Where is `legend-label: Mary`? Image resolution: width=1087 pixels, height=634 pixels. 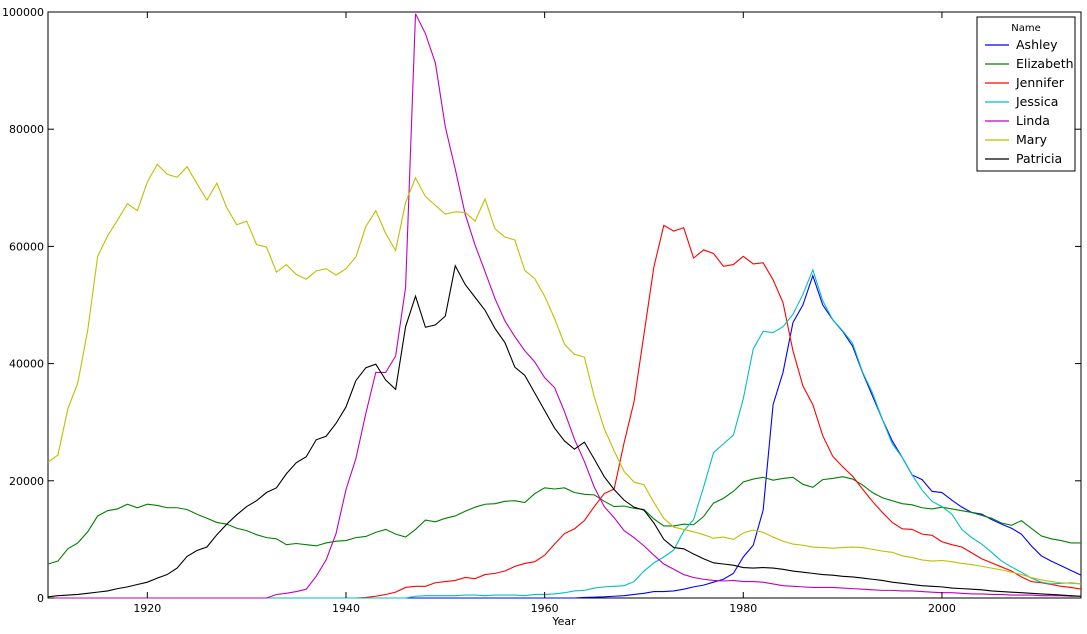
legend-label: Mary is located at coordinates (1032, 139).